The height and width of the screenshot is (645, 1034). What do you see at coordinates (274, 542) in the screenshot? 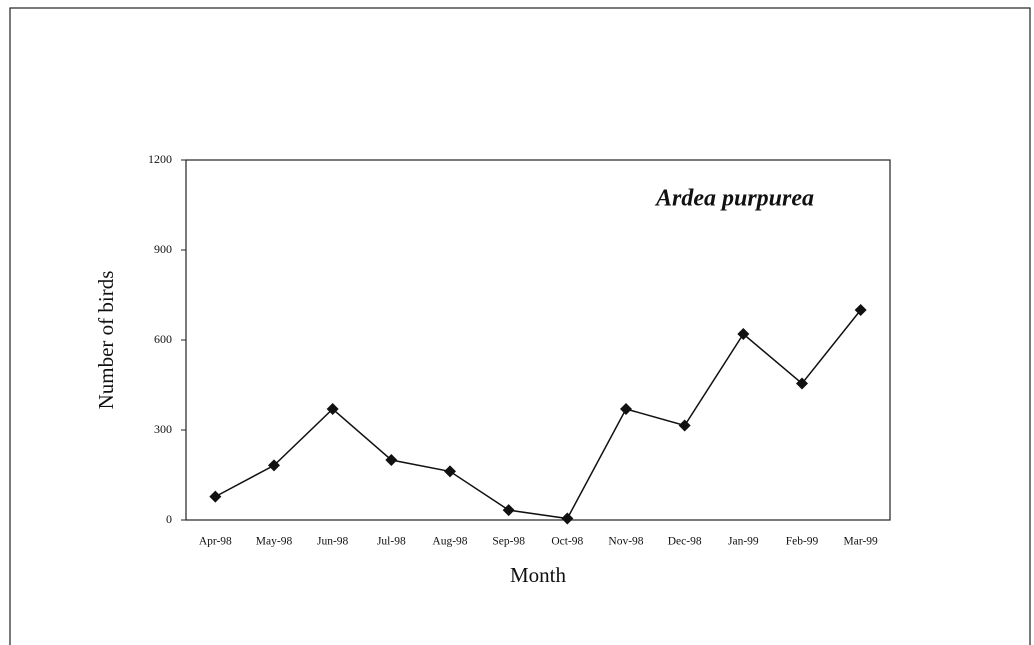
I see `x-tick-label: May-98` at bounding box center [274, 542].